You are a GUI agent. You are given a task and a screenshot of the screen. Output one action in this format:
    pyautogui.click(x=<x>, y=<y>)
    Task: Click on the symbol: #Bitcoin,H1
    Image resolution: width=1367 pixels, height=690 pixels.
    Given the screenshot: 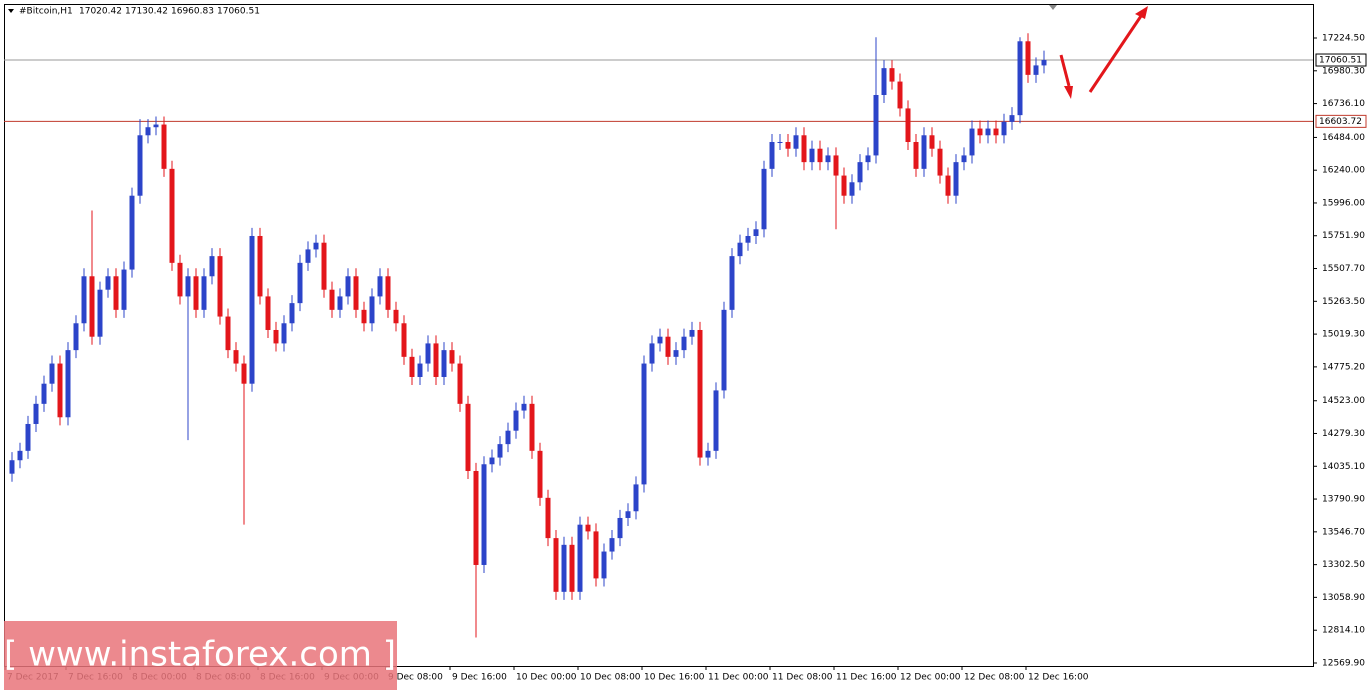 What is the action you would take?
    pyautogui.click(x=46, y=12)
    